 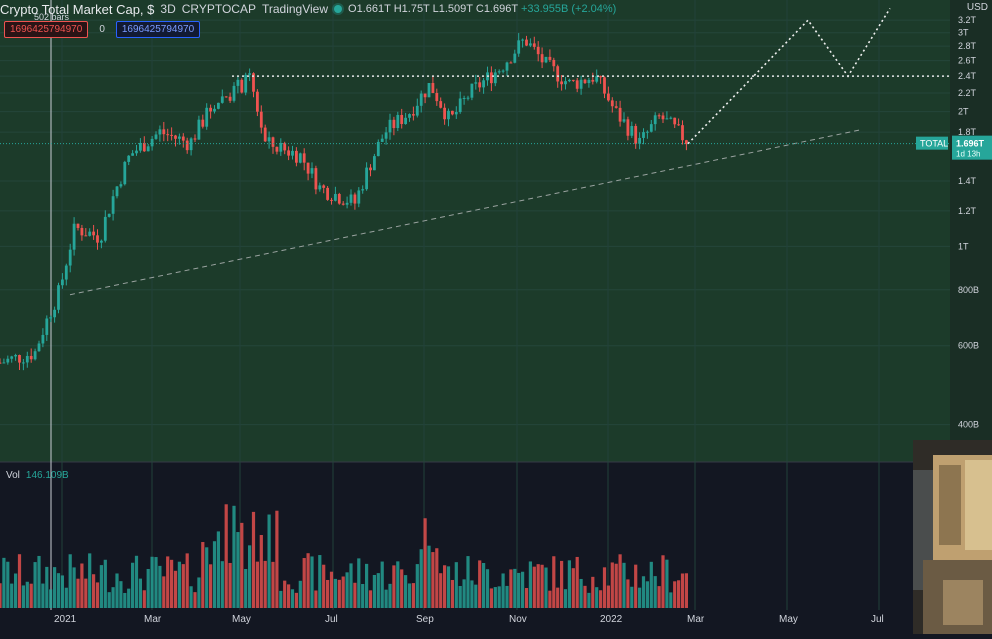 What do you see at coordinates (102, 29) in the screenshot?
I see `measurement-pills: 1696425794970 0 1696425794970` at bounding box center [102, 29].